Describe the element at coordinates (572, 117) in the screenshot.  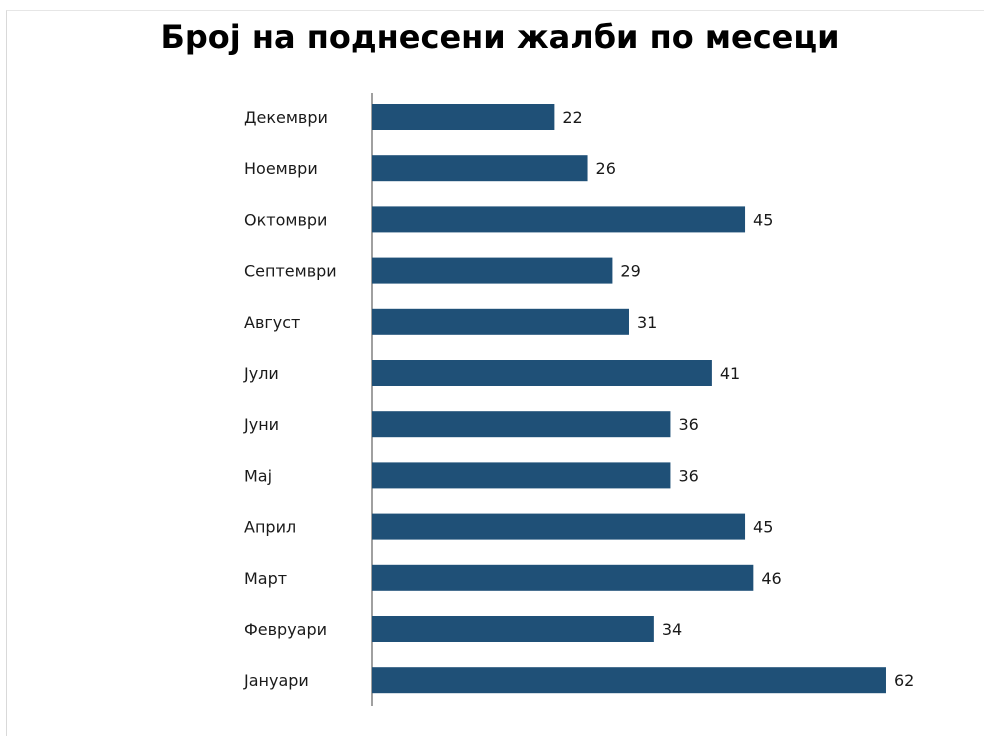
I see `value-label: 22` at that location.